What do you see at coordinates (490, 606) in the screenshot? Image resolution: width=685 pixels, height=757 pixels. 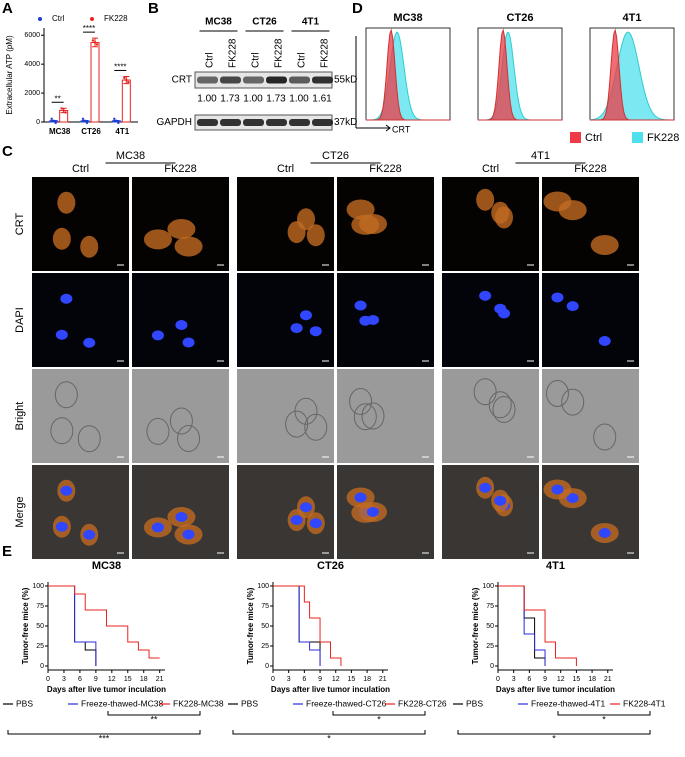 I see `y-tick-label: 75` at bounding box center [490, 606].